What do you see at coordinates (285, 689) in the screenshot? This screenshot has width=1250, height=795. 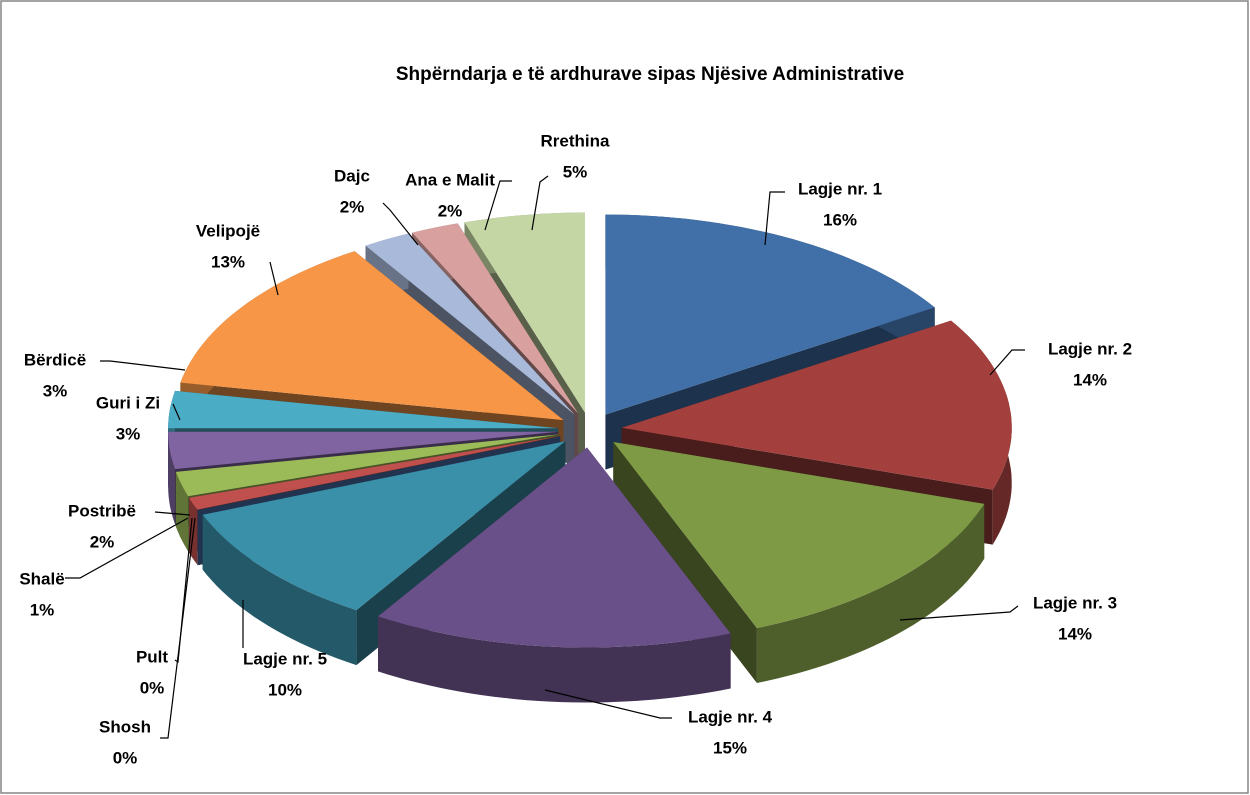 I see `slice-value-label: 10%` at bounding box center [285, 689].